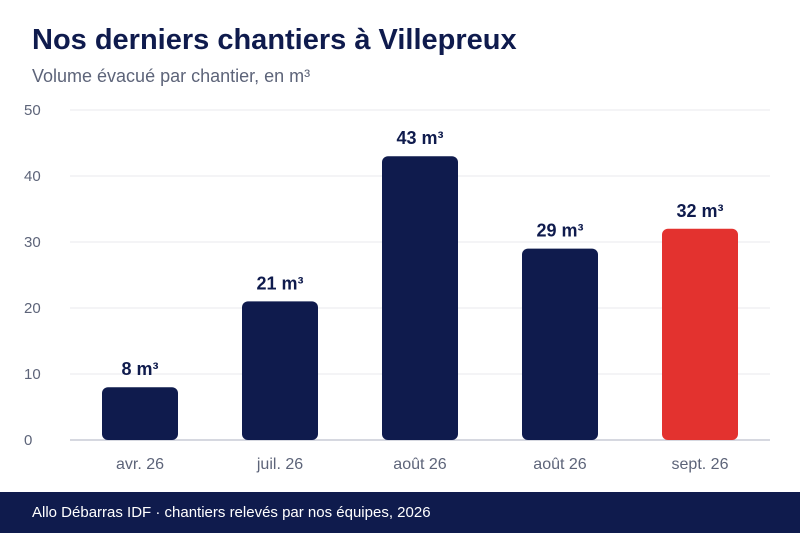 This screenshot has width=800, height=533. What do you see at coordinates (279, 283) in the screenshot?
I see `bar-value-label: 21 m³` at bounding box center [279, 283].